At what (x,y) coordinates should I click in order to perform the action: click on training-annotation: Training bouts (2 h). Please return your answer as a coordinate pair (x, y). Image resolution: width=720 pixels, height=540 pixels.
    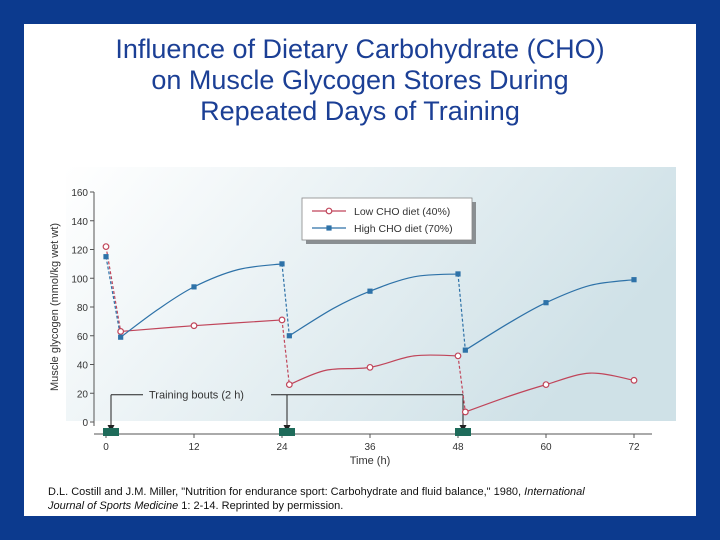
    Looking at the image, I should click on (287, 413).